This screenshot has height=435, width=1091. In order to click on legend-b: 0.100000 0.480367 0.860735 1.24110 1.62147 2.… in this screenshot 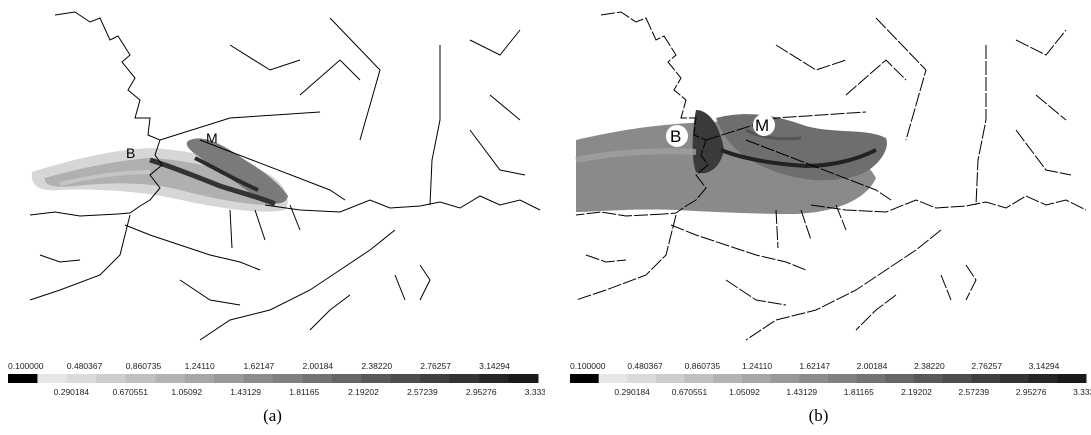, I will do `click(830, 379)`.